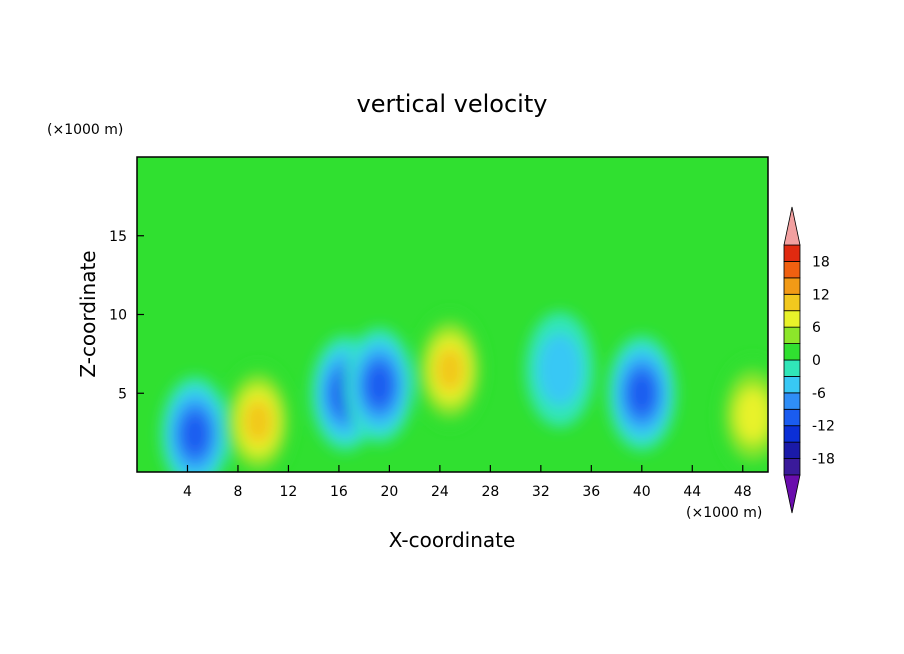 Image resolution: width=904 pixels, height=654 pixels. Describe the element at coordinates (440, 492) in the screenshot. I see `x-tick-label: 24` at that location.